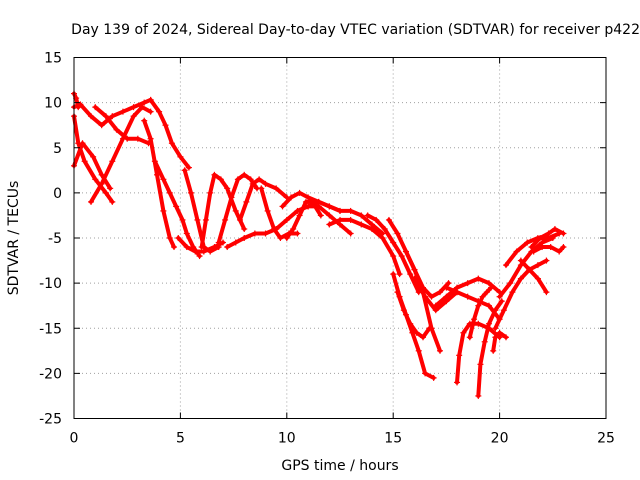 This screenshot has height=480, width=640. Describe the element at coordinates (14, 238) in the screenshot. I see `y-axis-label: SDTVAR / TECUs` at that location.